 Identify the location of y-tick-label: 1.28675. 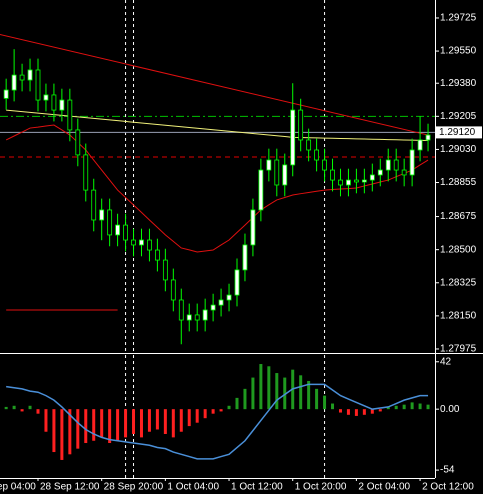
(458, 216).